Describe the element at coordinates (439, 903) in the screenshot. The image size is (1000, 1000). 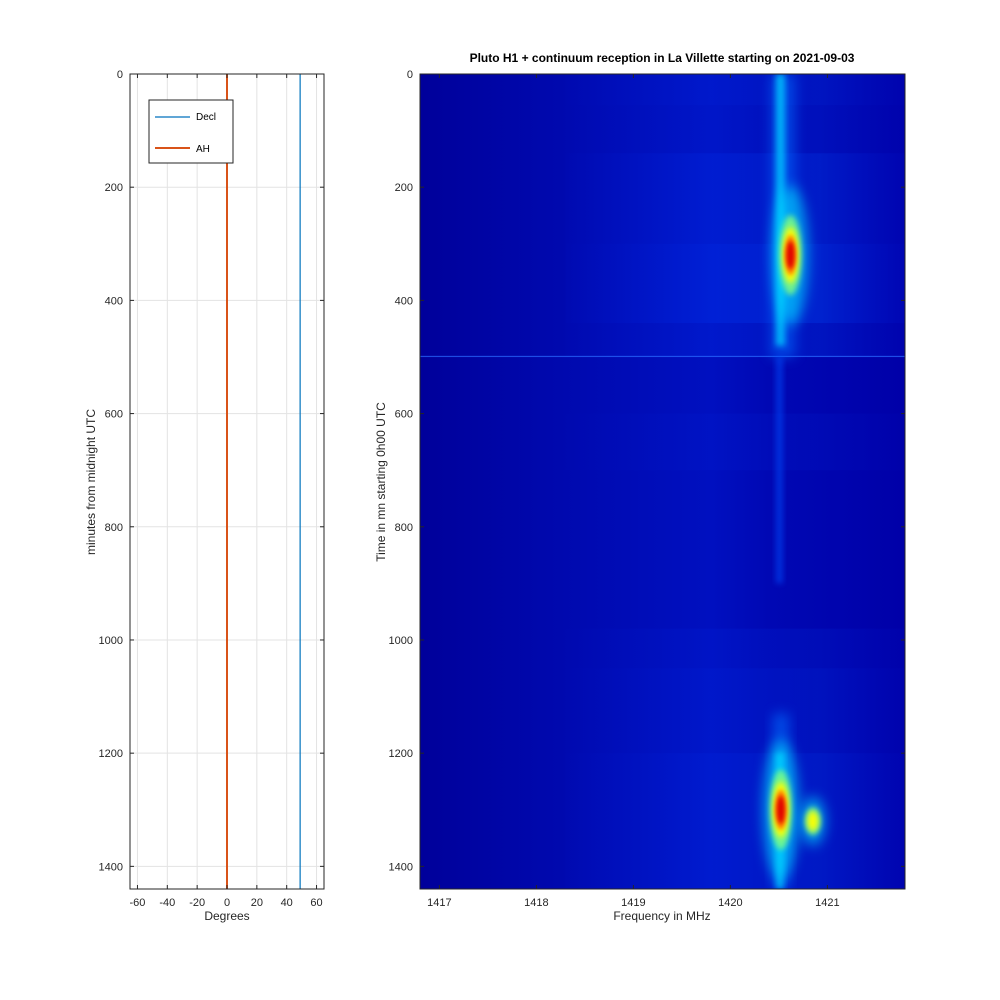
I see `x-tick-label: 1417` at that location.